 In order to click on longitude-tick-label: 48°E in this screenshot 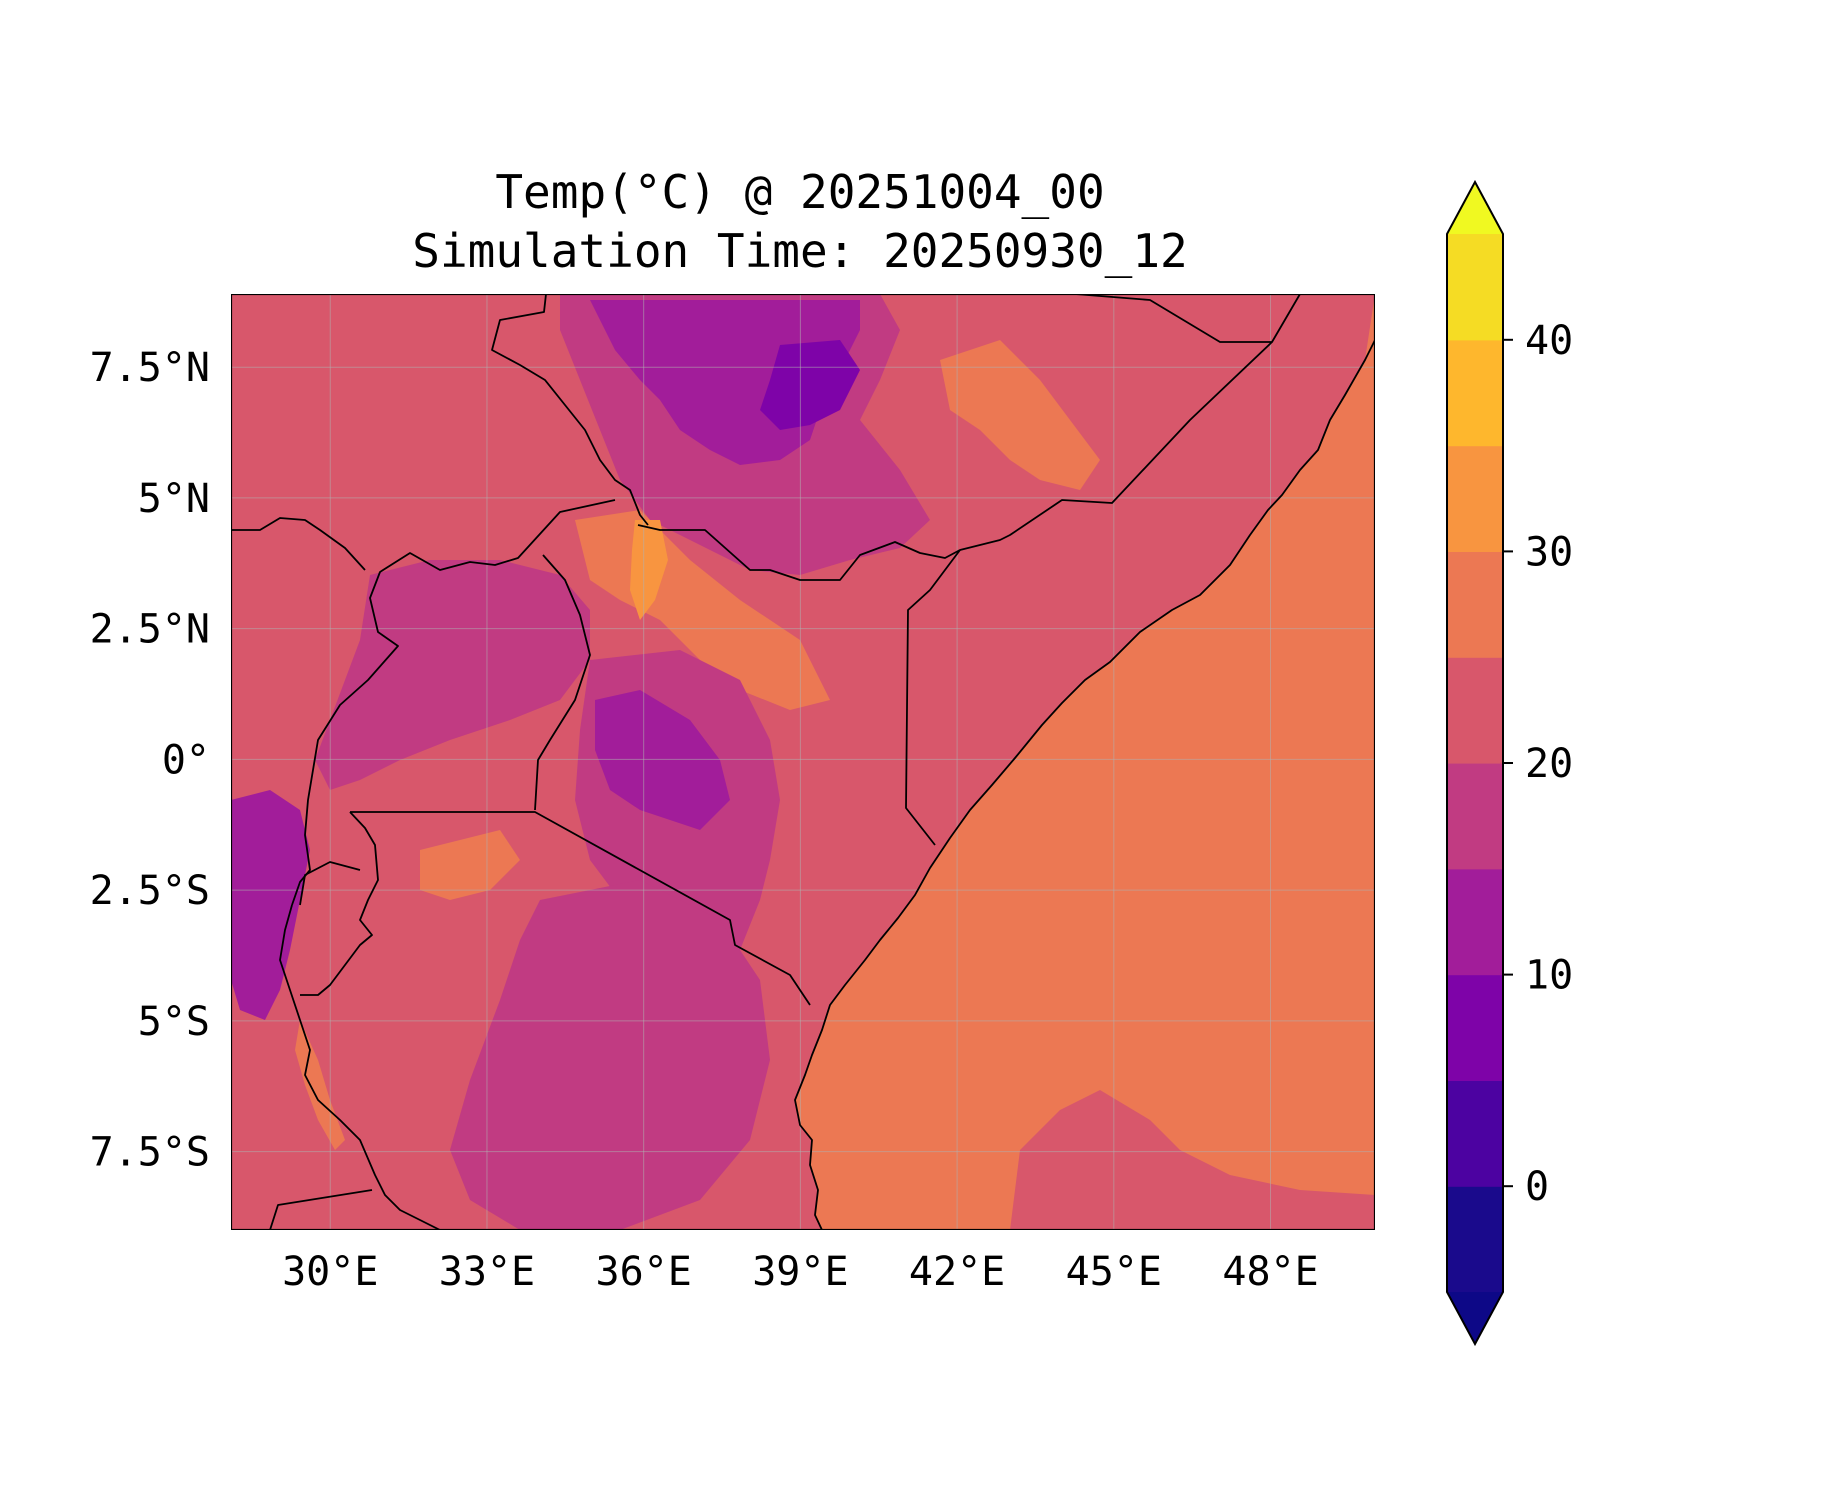, I will do `click(1270, 1272)`.